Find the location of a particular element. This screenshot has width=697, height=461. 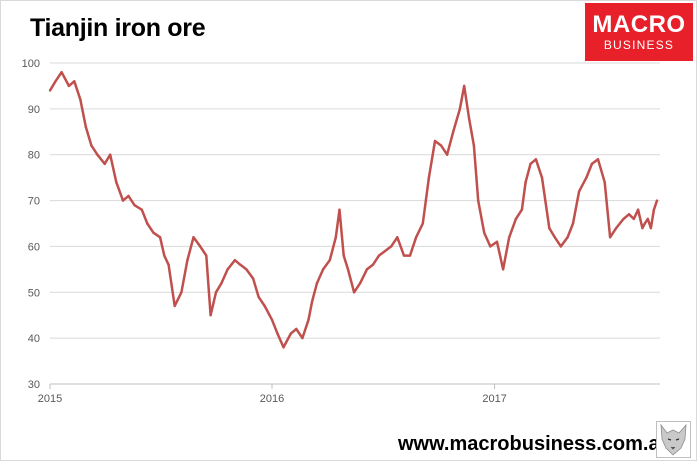

macrobusiness-logo: MACRO BUSINESS is located at coordinates (639, 32).